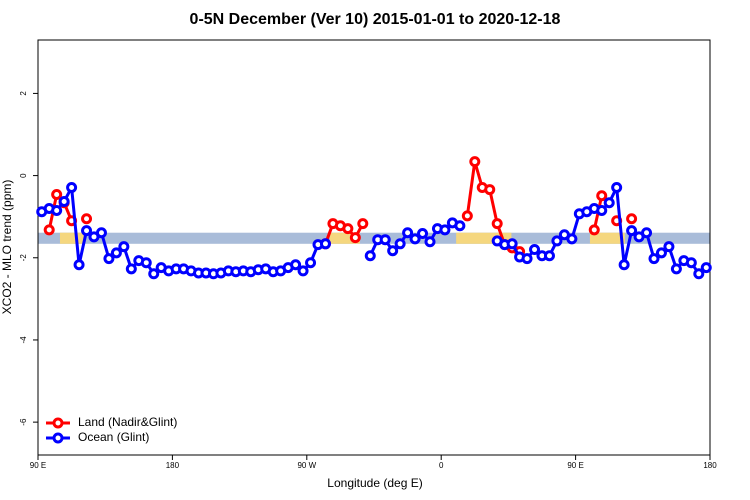 The image size is (750, 500). I want to click on y-tick-label: -4, so click(23, 340).